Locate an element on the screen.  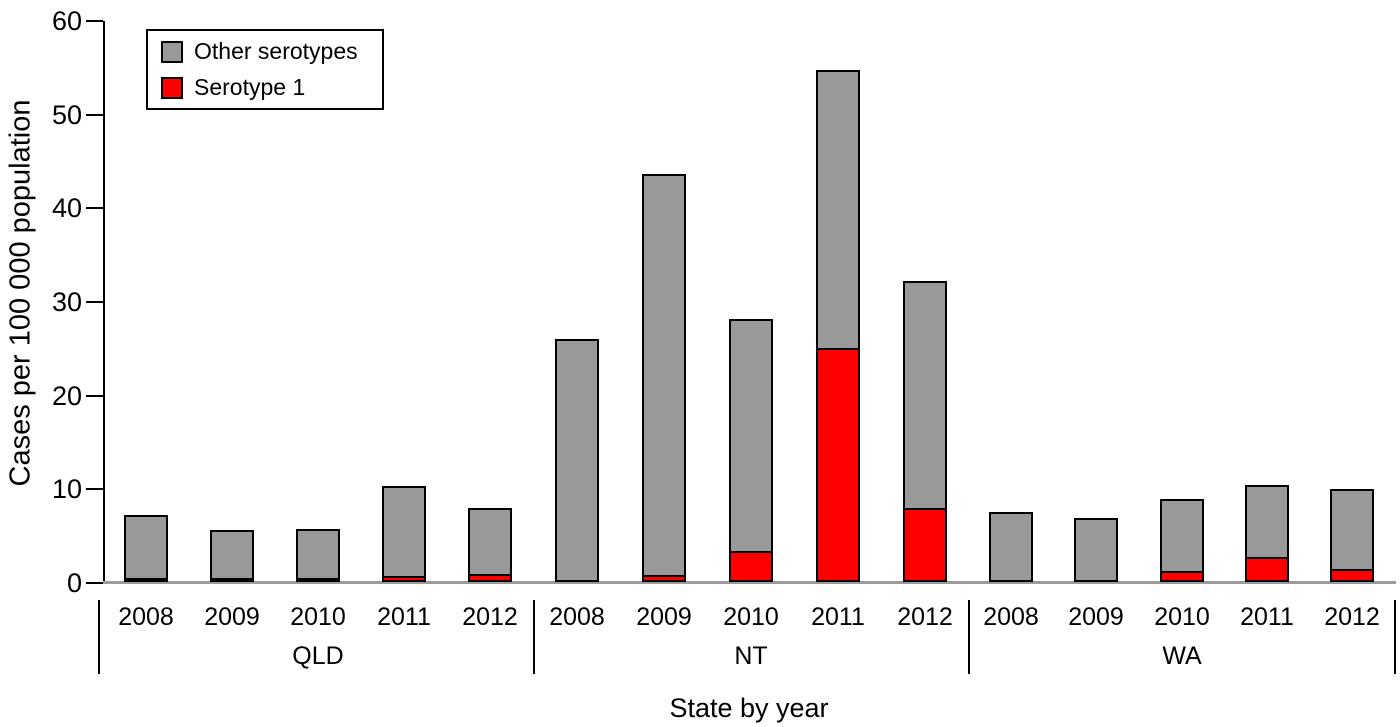
year-label-qld-2010: 2010 is located at coordinates (318, 617).